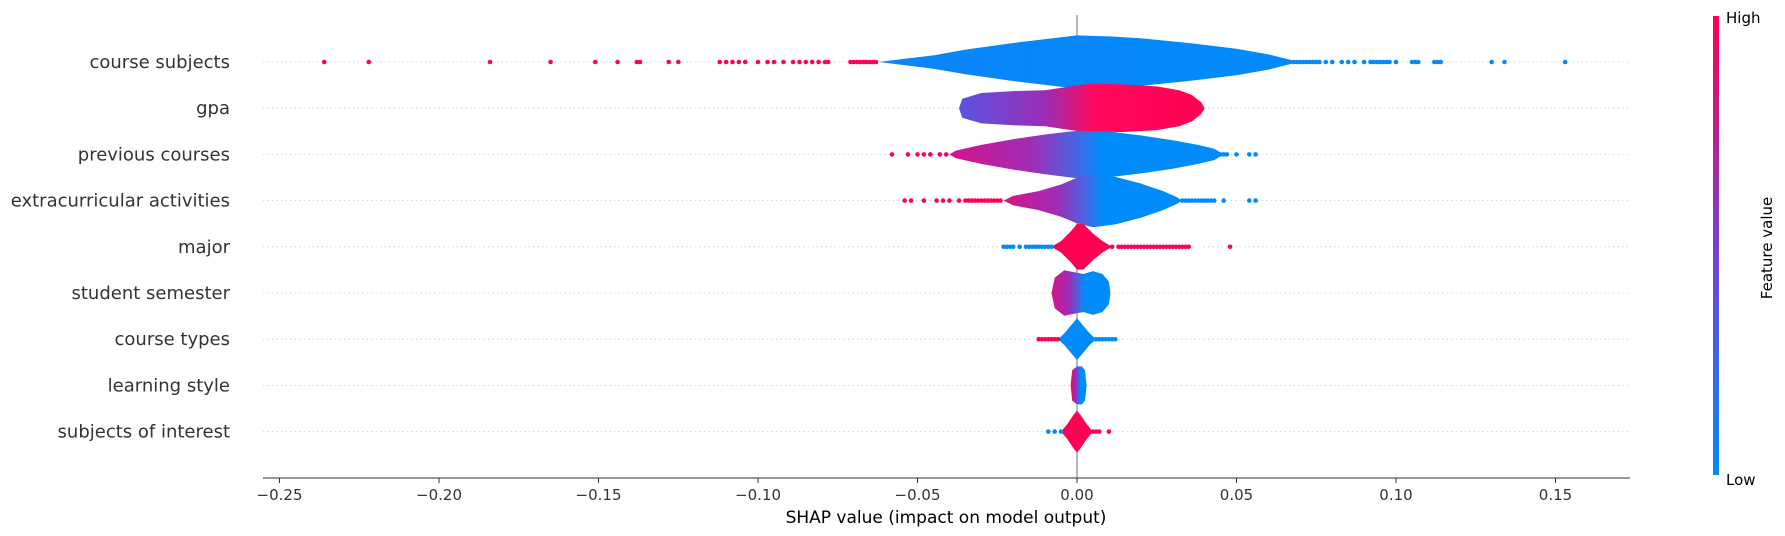 This screenshot has height=536, width=1785. Describe the element at coordinates (280, 495) in the screenshot. I see `x-tick-label: −0.25` at that location.